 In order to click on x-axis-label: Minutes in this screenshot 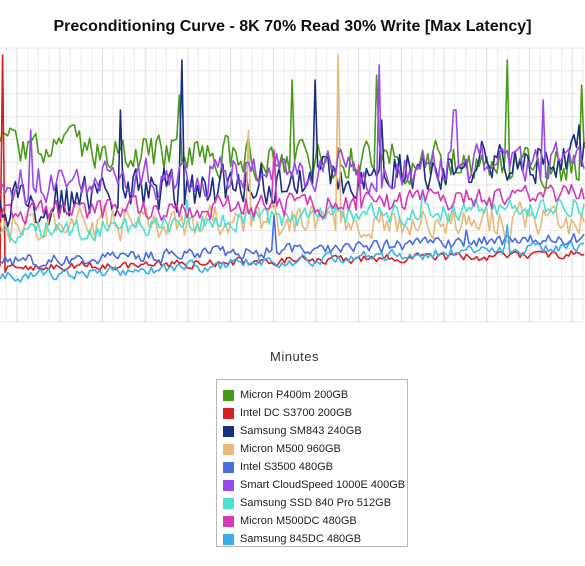, I will do `click(295, 356)`.